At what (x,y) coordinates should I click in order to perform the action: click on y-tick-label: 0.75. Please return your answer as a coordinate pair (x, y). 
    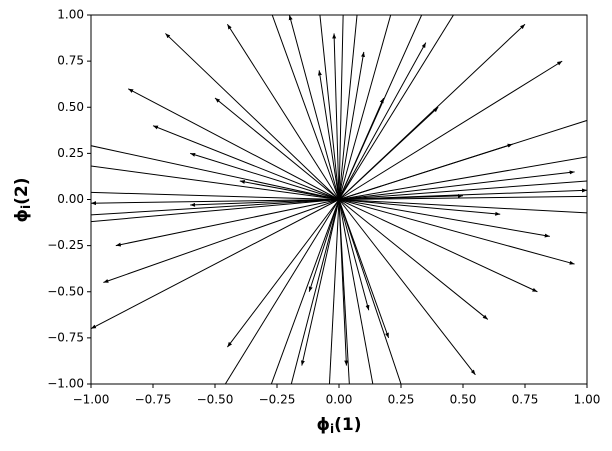
    Looking at the image, I should click on (70, 61).